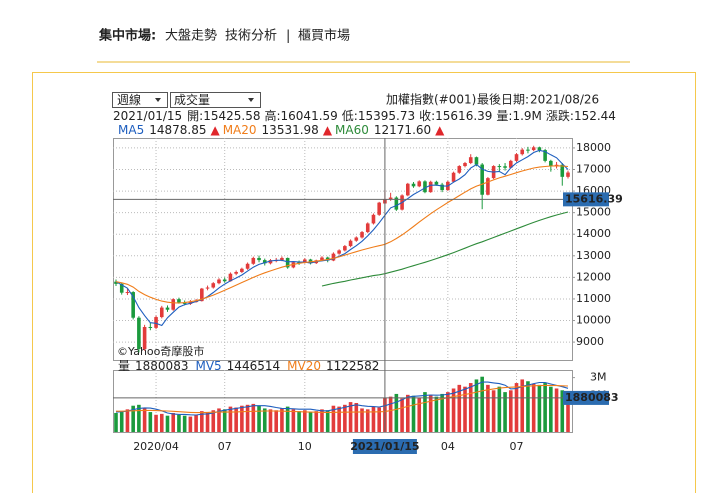  Describe the element at coordinates (305, 446) in the screenshot. I see `x-tick-label: 10` at that location.